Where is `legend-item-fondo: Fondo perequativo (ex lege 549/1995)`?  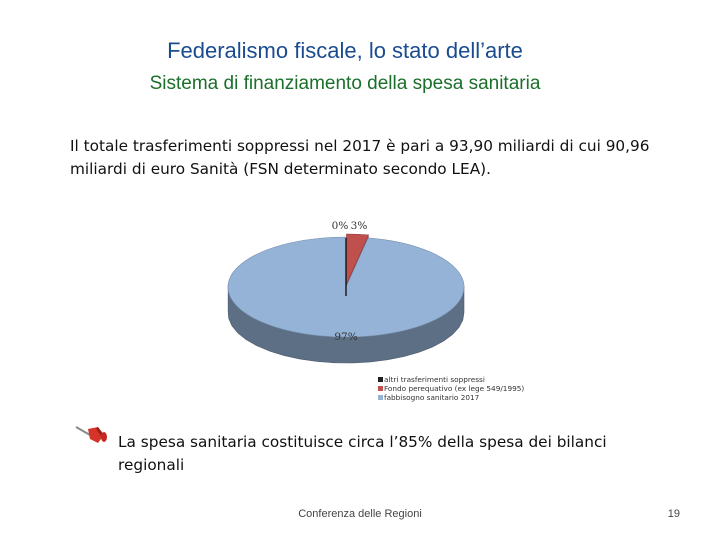 legend-item-fondo: Fondo perequativo (ex lege 549/1995) is located at coordinates (451, 388).